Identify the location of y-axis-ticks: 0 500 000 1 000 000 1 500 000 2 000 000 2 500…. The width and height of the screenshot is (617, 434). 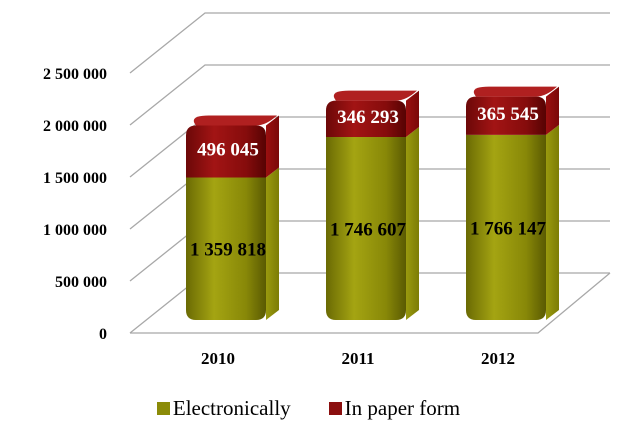
(75, 204).